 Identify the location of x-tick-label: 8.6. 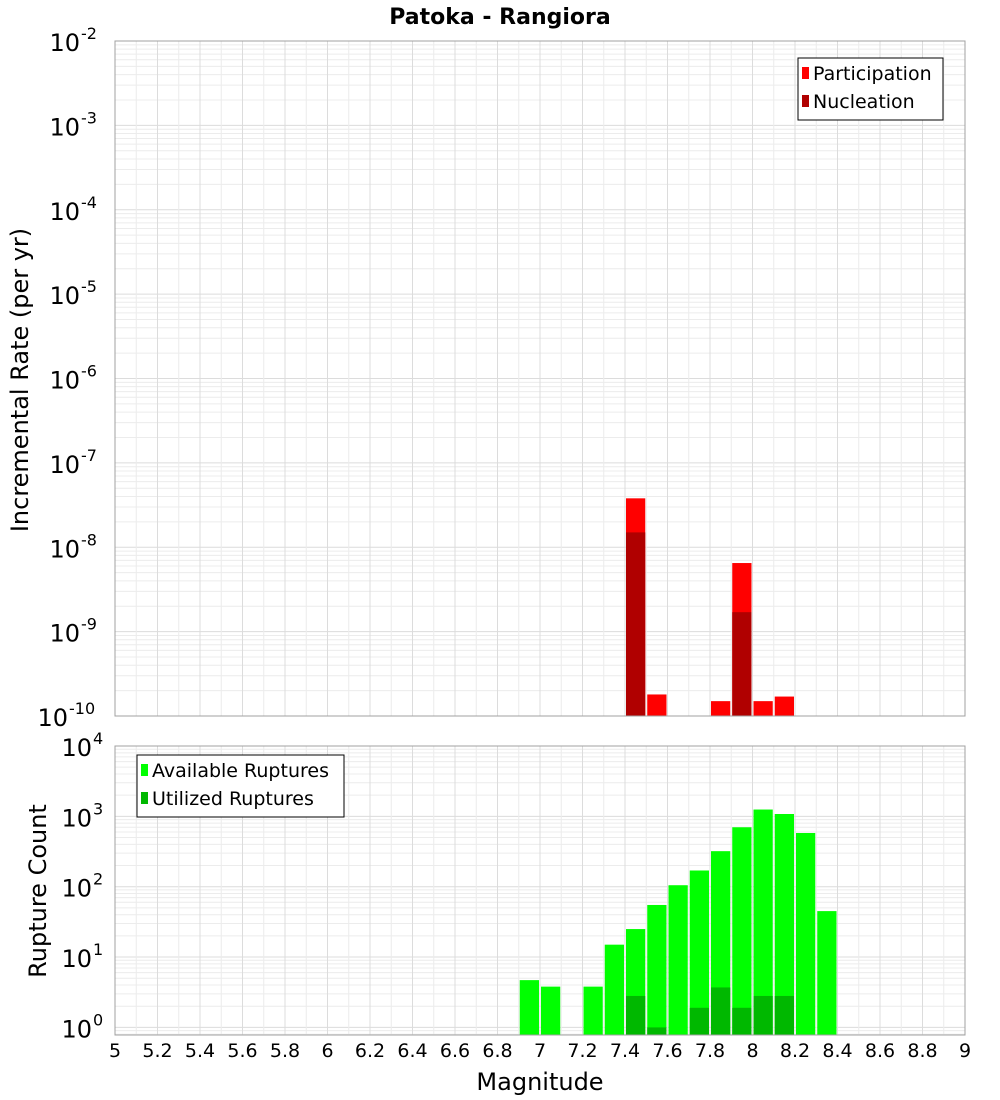
(880, 1051).